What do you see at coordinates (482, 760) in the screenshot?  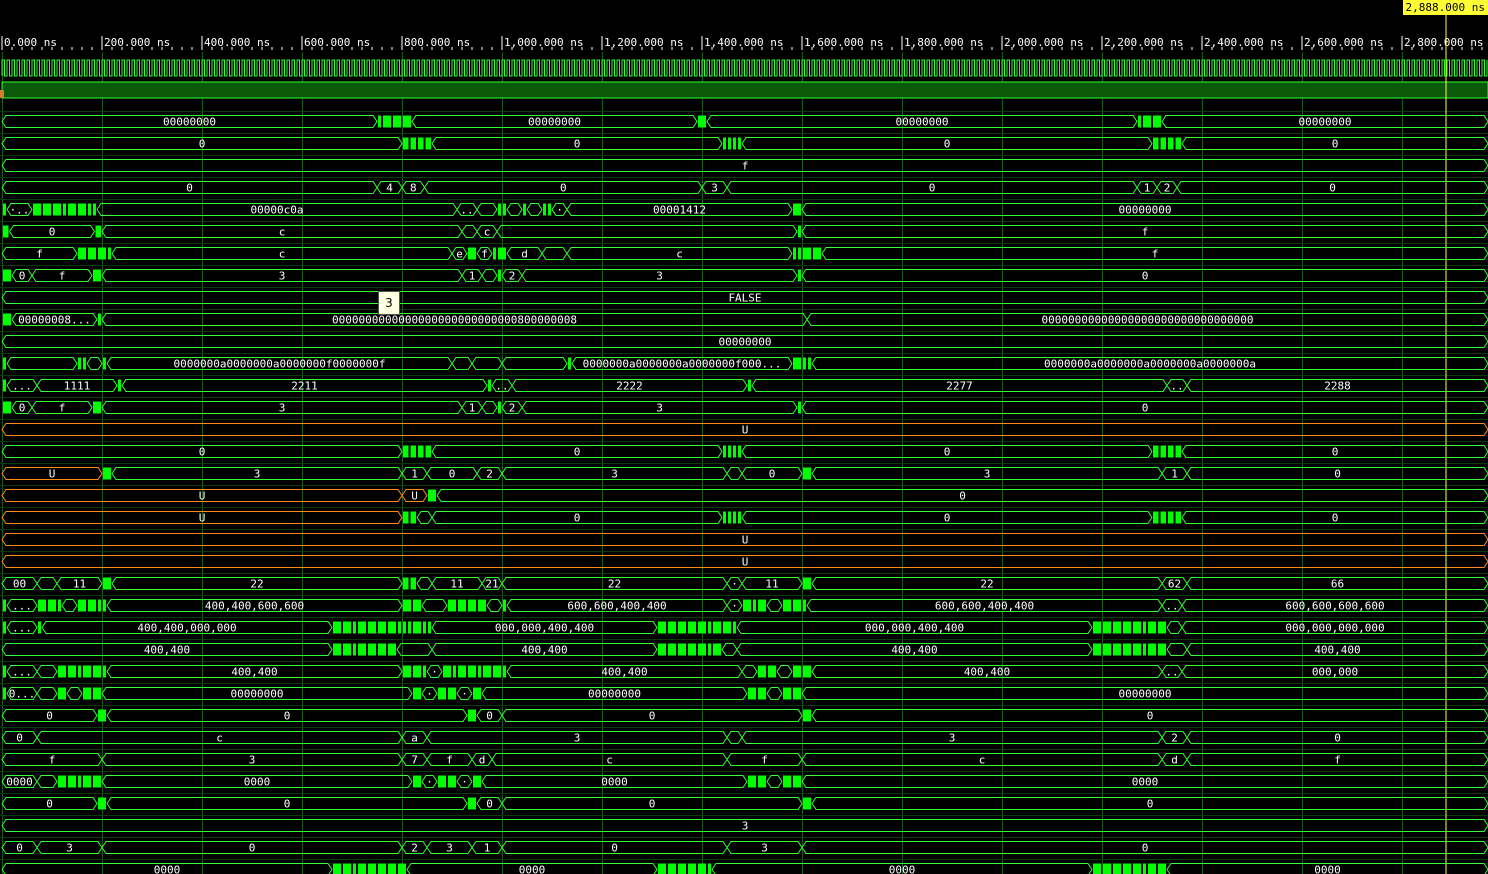 I see `signal-value: d` at bounding box center [482, 760].